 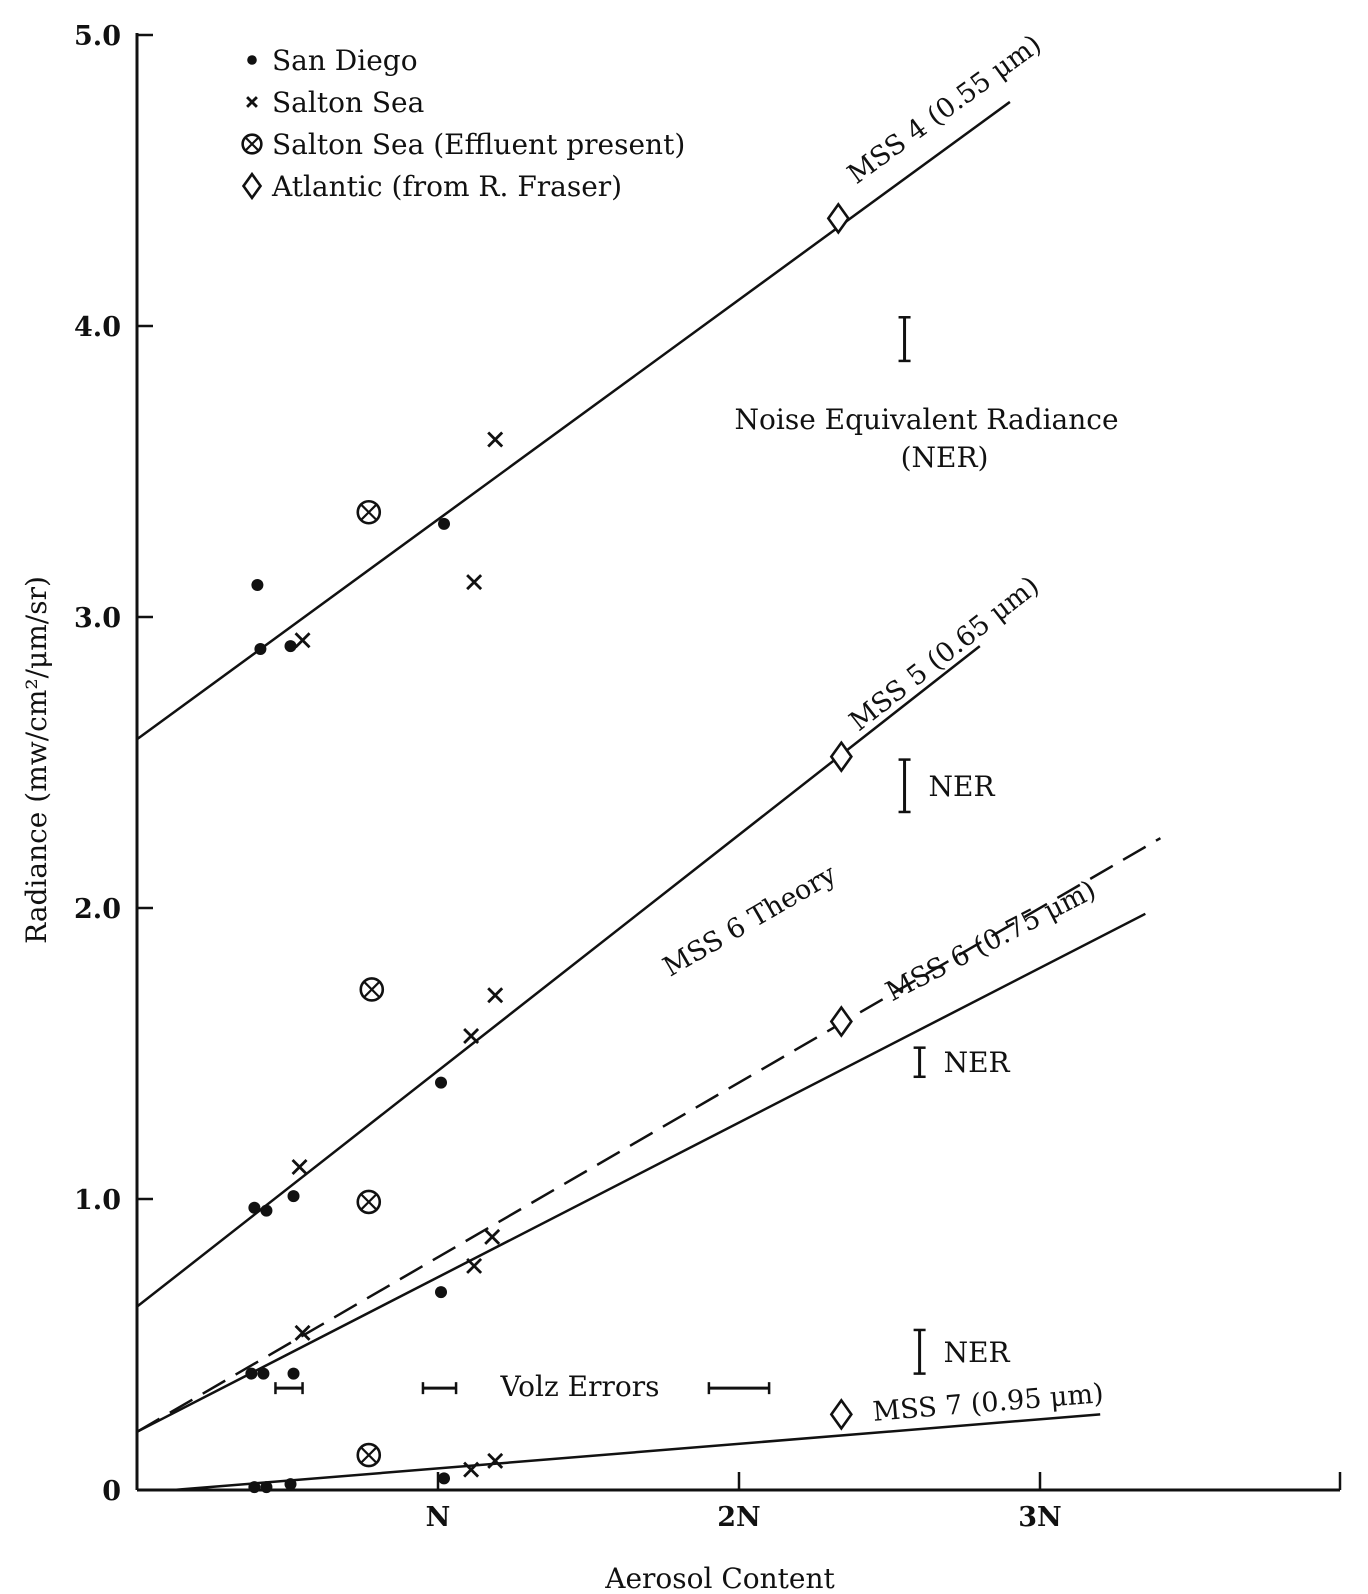 I want to click on y-tick-label: 5.0, so click(x=97, y=36).